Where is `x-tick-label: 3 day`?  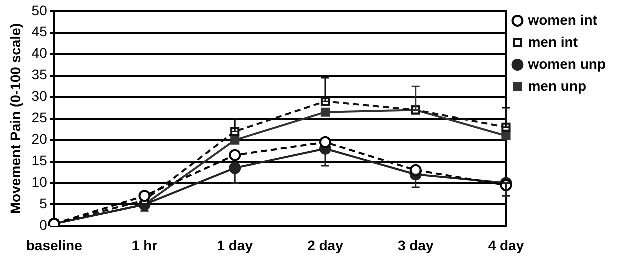 x-tick-label: 3 day is located at coordinates (416, 245).